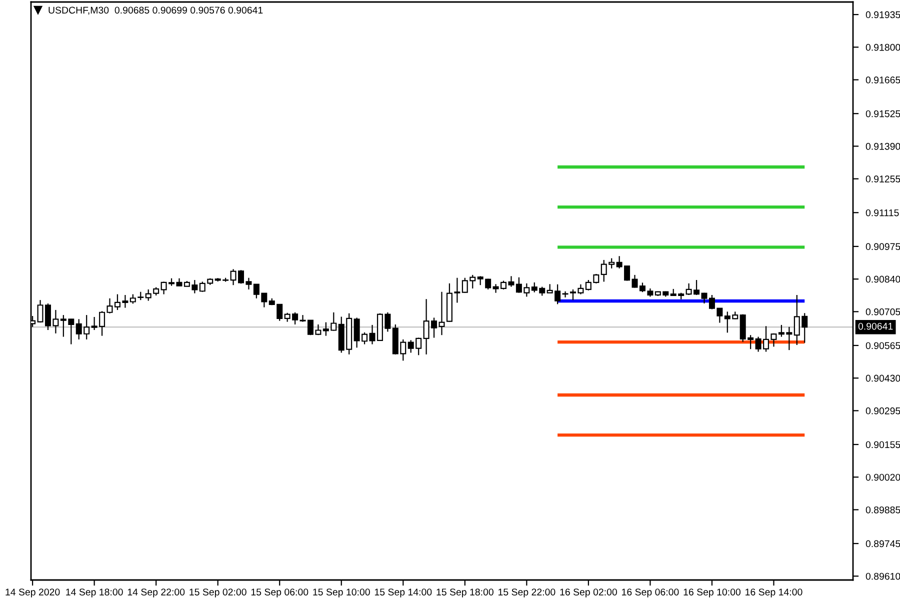 This screenshot has height=600, width=900. What do you see at coordinates (883, 80) in the screenshot?
I see `y-tick-label: 0.91665` at bounding box center [883, 80].